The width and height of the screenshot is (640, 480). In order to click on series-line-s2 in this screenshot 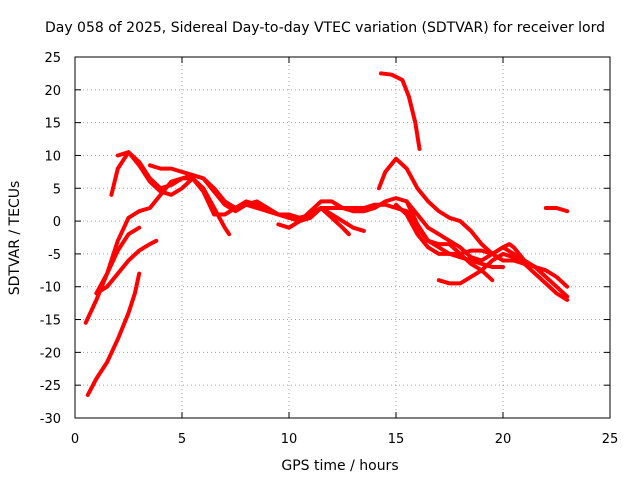, I will do `click(113, 334)`.